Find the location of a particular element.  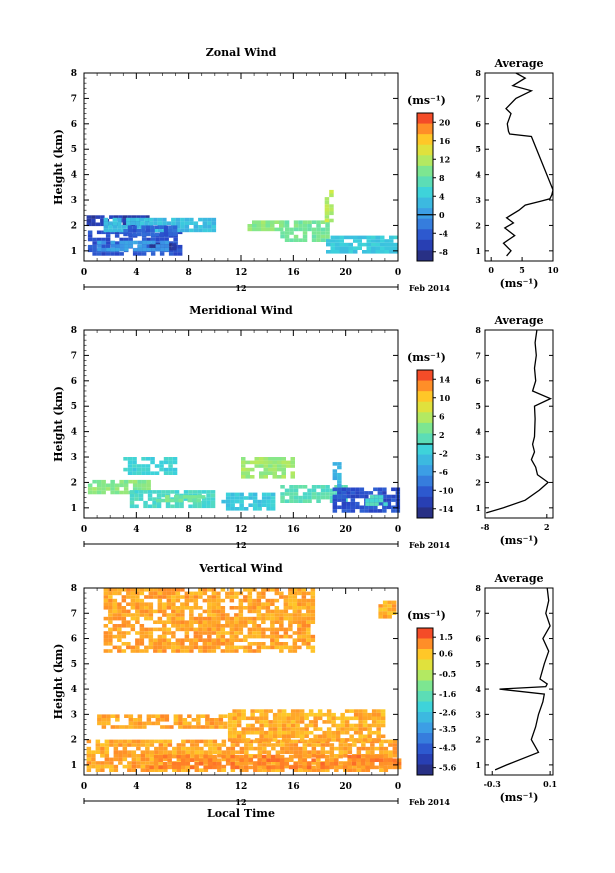

y-tick-label: 1 is located at coordinates (74, 252).